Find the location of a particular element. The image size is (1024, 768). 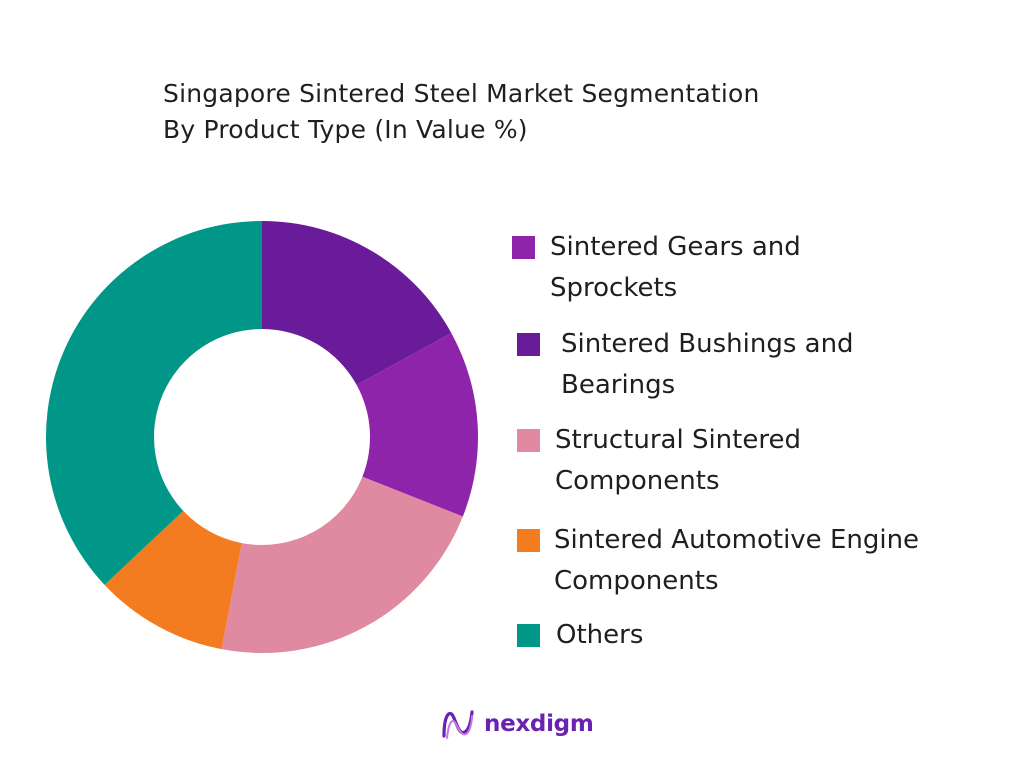

donut-slice-sintered-automotive-engine-components is located at coordinates (173, 580).